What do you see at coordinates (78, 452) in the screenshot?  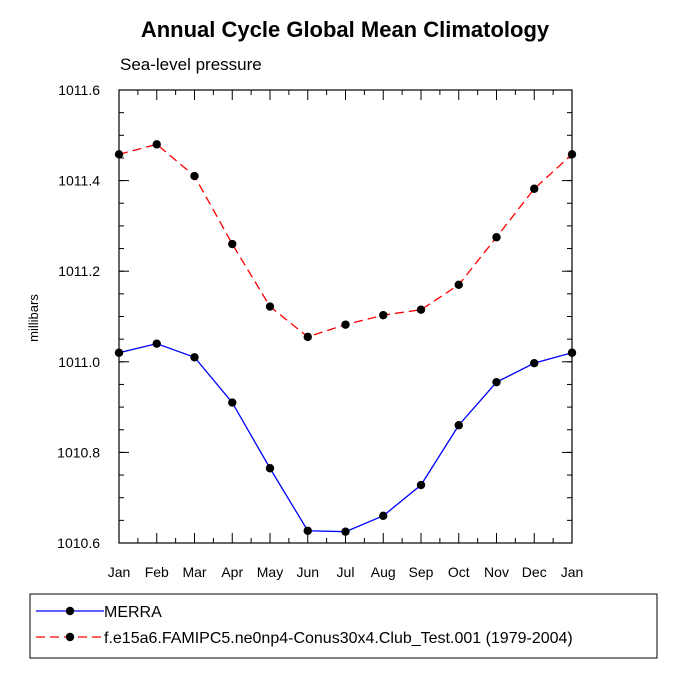 I see `y-tick-label: 1010.8` at bounding box center [78, 452].